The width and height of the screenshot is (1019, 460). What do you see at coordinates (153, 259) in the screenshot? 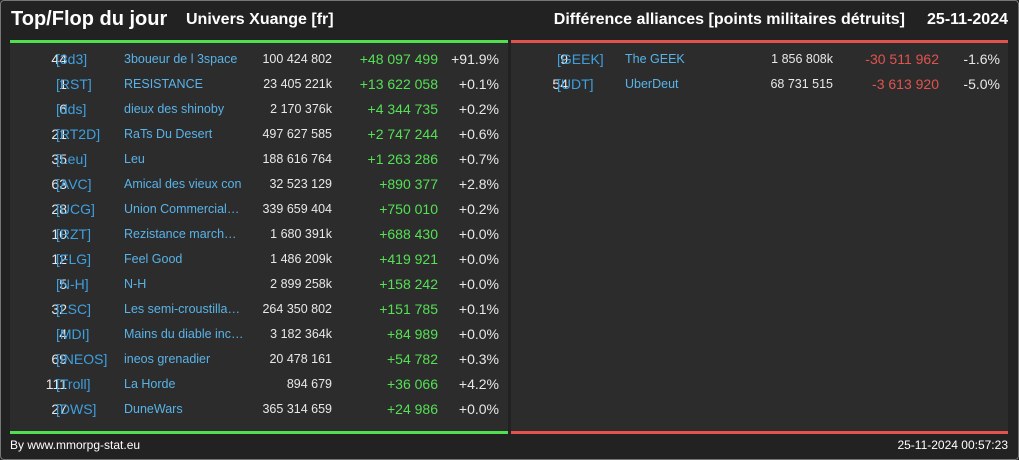
I see `alliance-name: Feel Good` at bounding box center [153, 259].